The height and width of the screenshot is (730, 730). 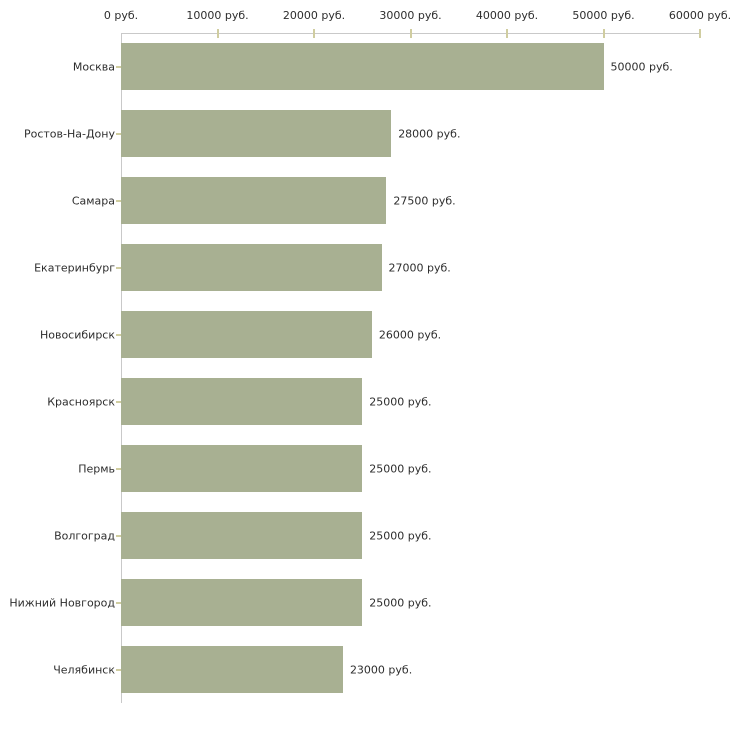 What do you see at coordinates (81, 401) in the screenshot?
I see `category-label: Красноярск` at bounding box center [81, 401].